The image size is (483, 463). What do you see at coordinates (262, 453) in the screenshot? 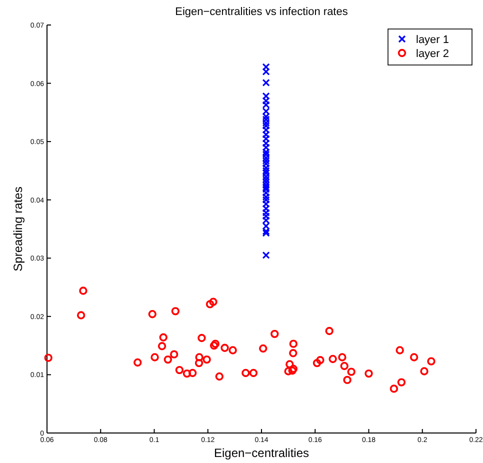
I see `x-axis-title: Eigen−centralities` at bounding box center [262, 453].